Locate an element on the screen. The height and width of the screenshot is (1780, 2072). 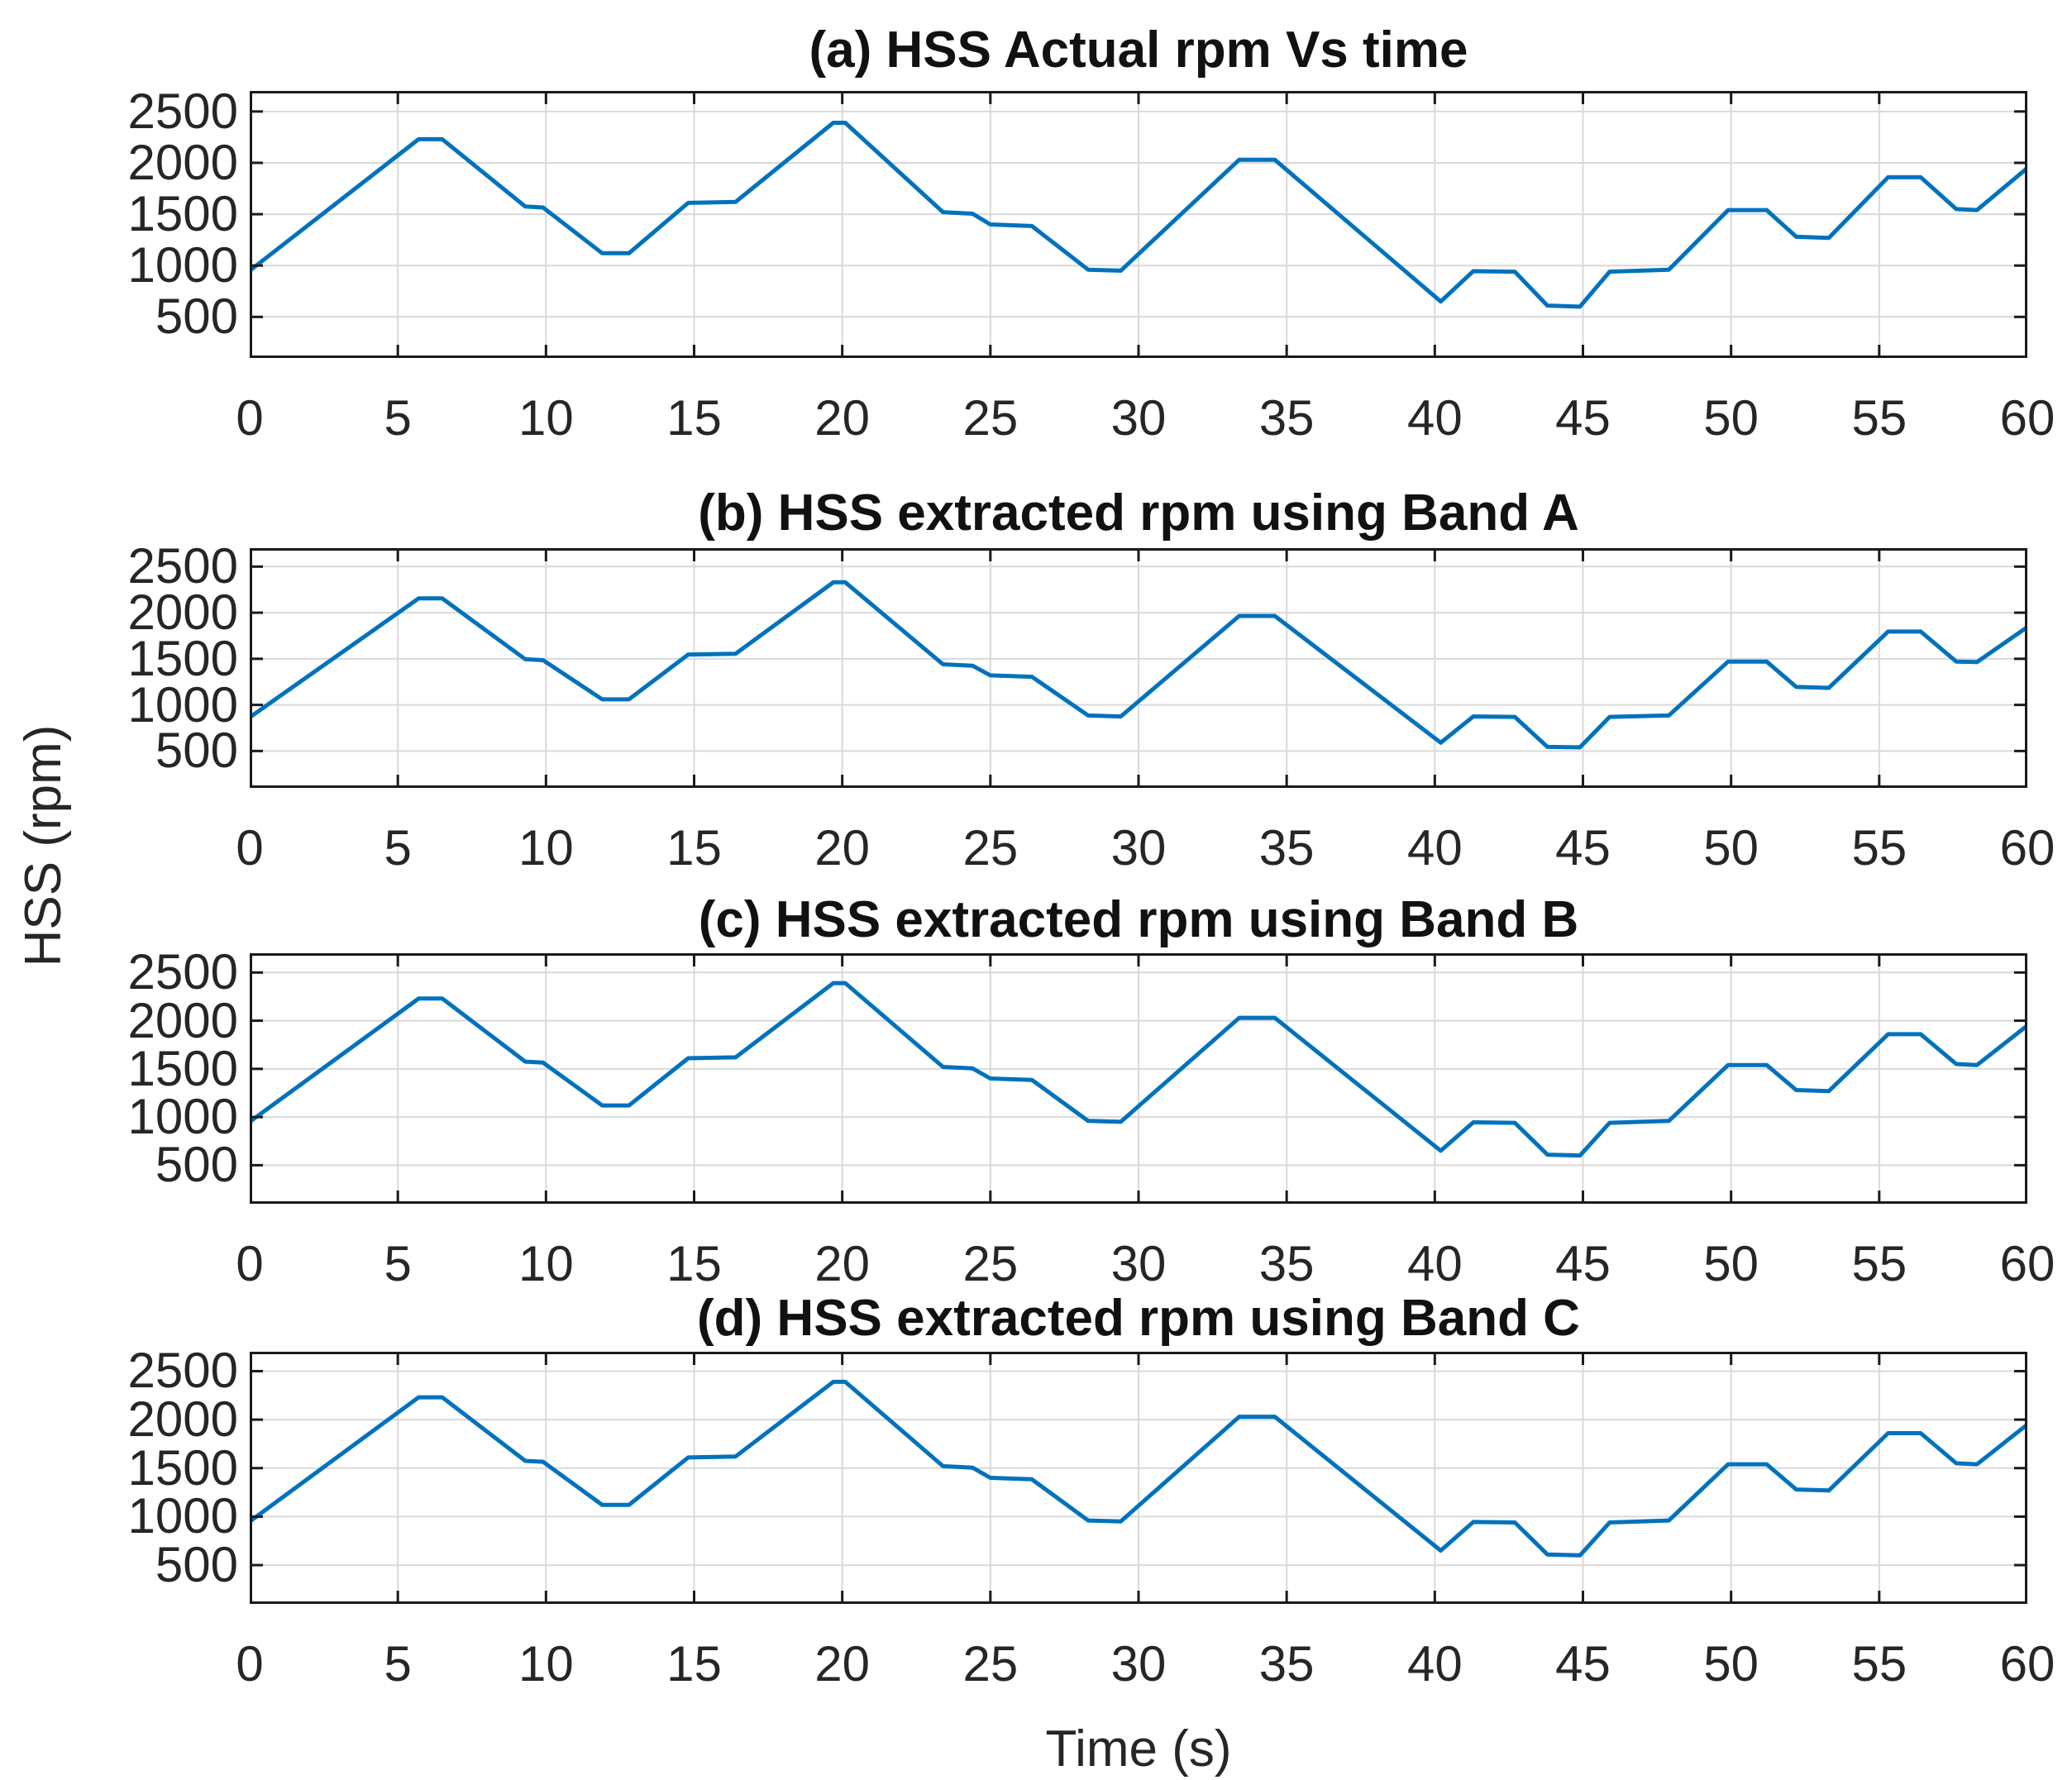
subplot-b-title: (b) HSS extracted rpm using Band A is located at coordinates (1138, 513).